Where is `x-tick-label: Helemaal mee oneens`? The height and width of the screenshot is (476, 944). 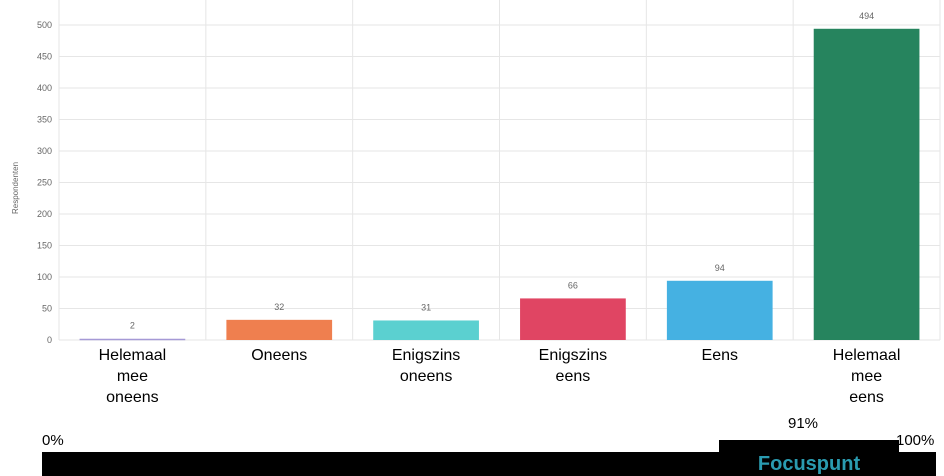 x-tick-label: Helemaal mee oneens is located at coordinates (132, 376).